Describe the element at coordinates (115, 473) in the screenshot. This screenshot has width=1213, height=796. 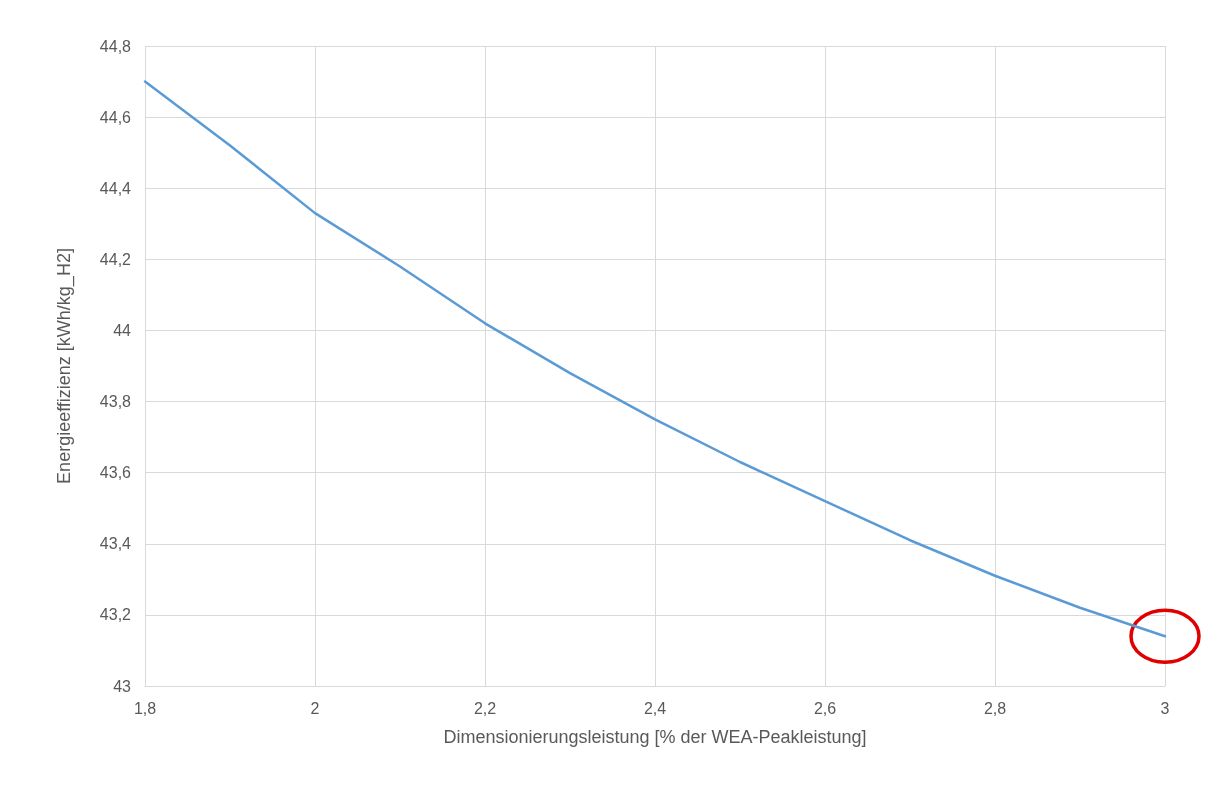
I see `y-tick-label: 43,6` at that location.